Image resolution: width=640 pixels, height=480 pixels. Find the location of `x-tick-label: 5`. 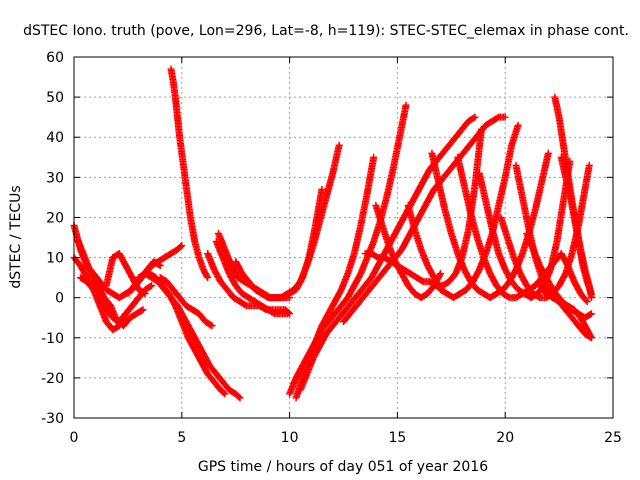

x-tick-label: 5 is located at coordinates (181, 438).